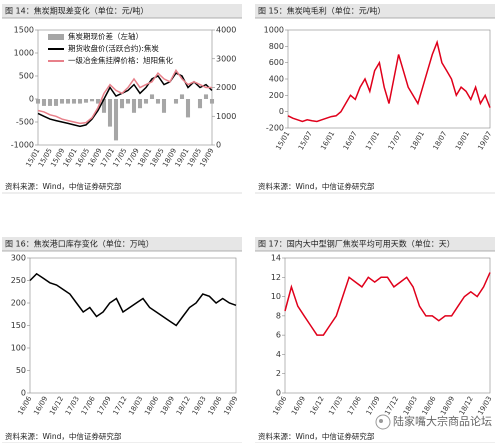  What do you see at coordinates (276, 296) in the screenshot?
I see `y-tick-label: 10` at bounding box center [276, 296].